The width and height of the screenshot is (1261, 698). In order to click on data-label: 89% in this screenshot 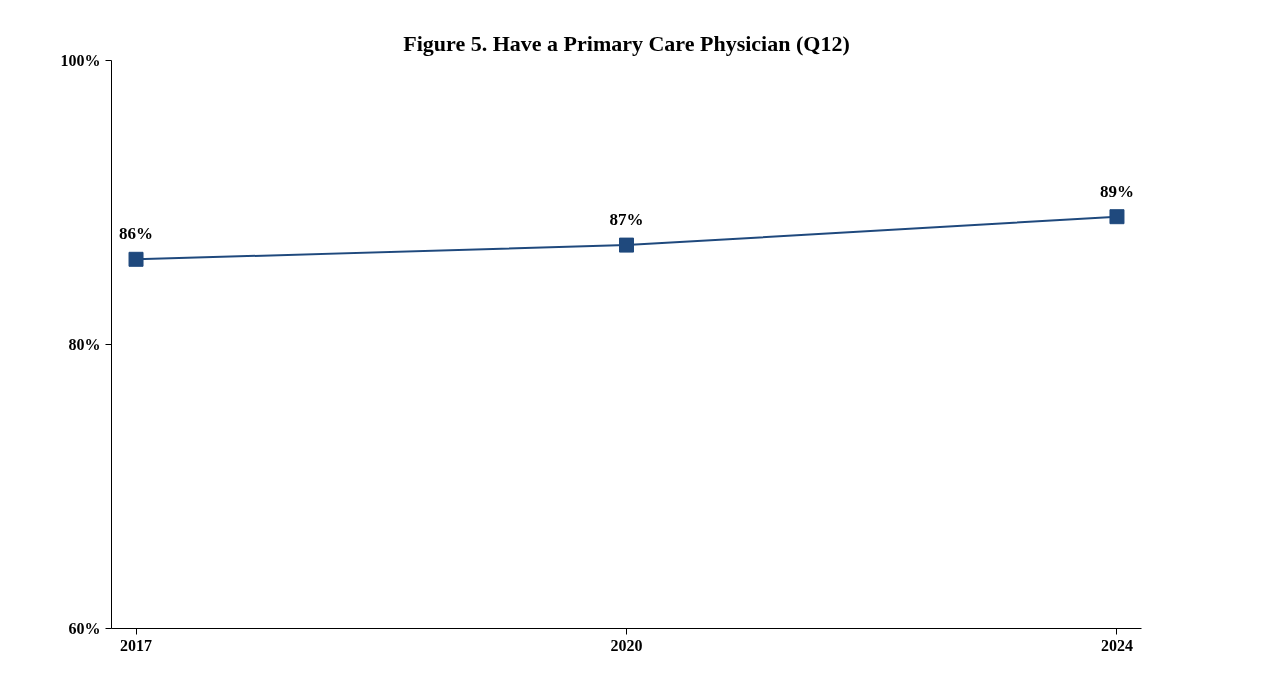, I will do `click(1116, 191)`.